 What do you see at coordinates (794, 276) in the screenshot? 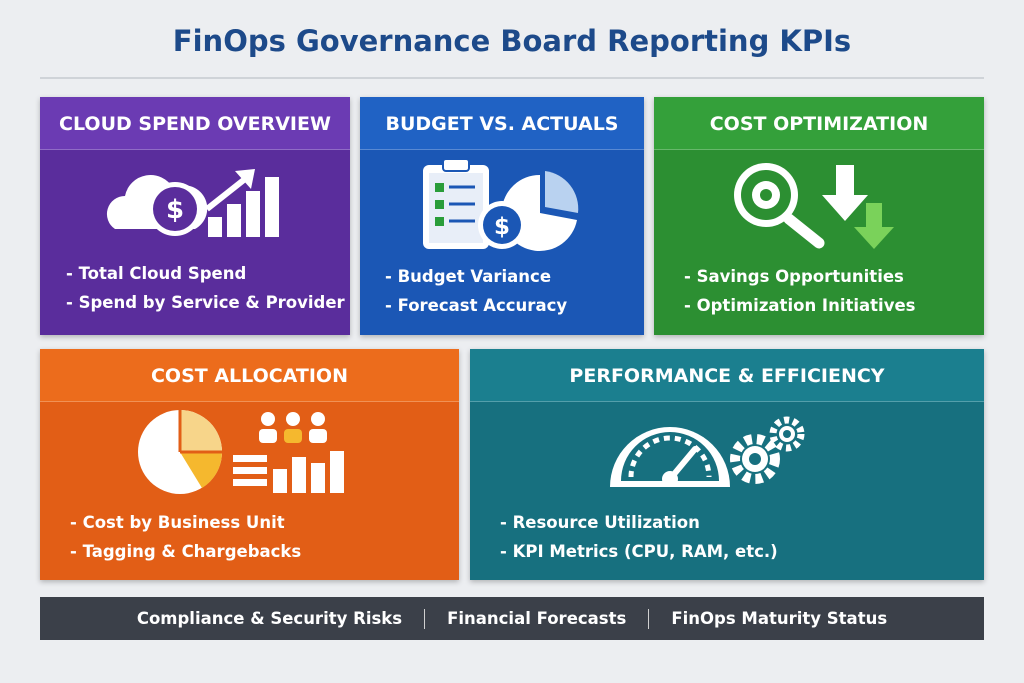
I see `kpi-item: - Savings Opportunities` at bounding box center [794, 276].